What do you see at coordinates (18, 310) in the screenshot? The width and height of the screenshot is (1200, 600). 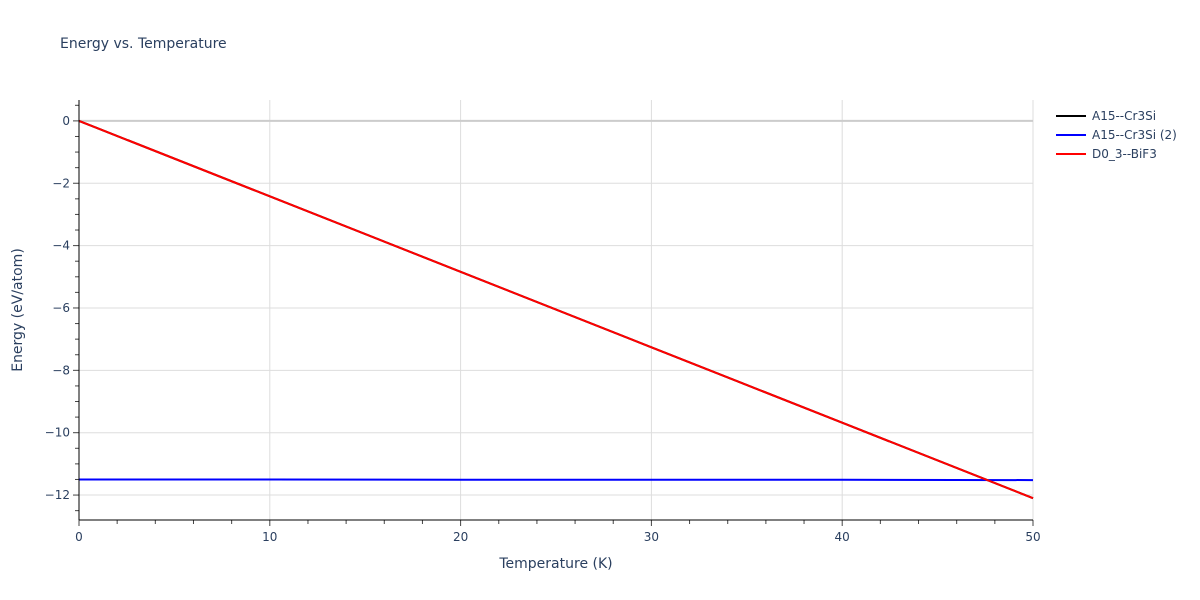 I see `y-axis-label: Energy (eV/atom)` at bounding box center [18, 310].